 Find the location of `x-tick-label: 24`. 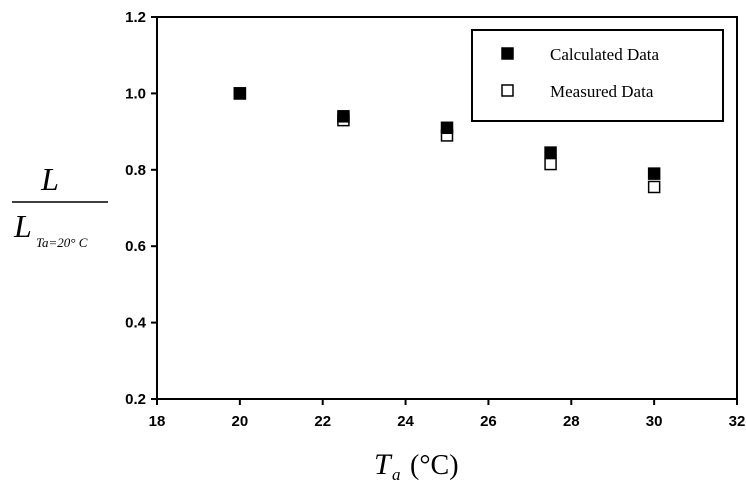

x-tick-label: 24 is located at coordinates (405, 421).